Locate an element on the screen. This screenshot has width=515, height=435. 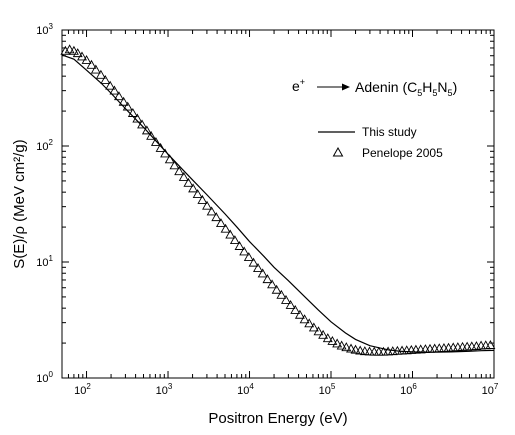
legend-label-this-study: This study is located at coordinates (389, 132).